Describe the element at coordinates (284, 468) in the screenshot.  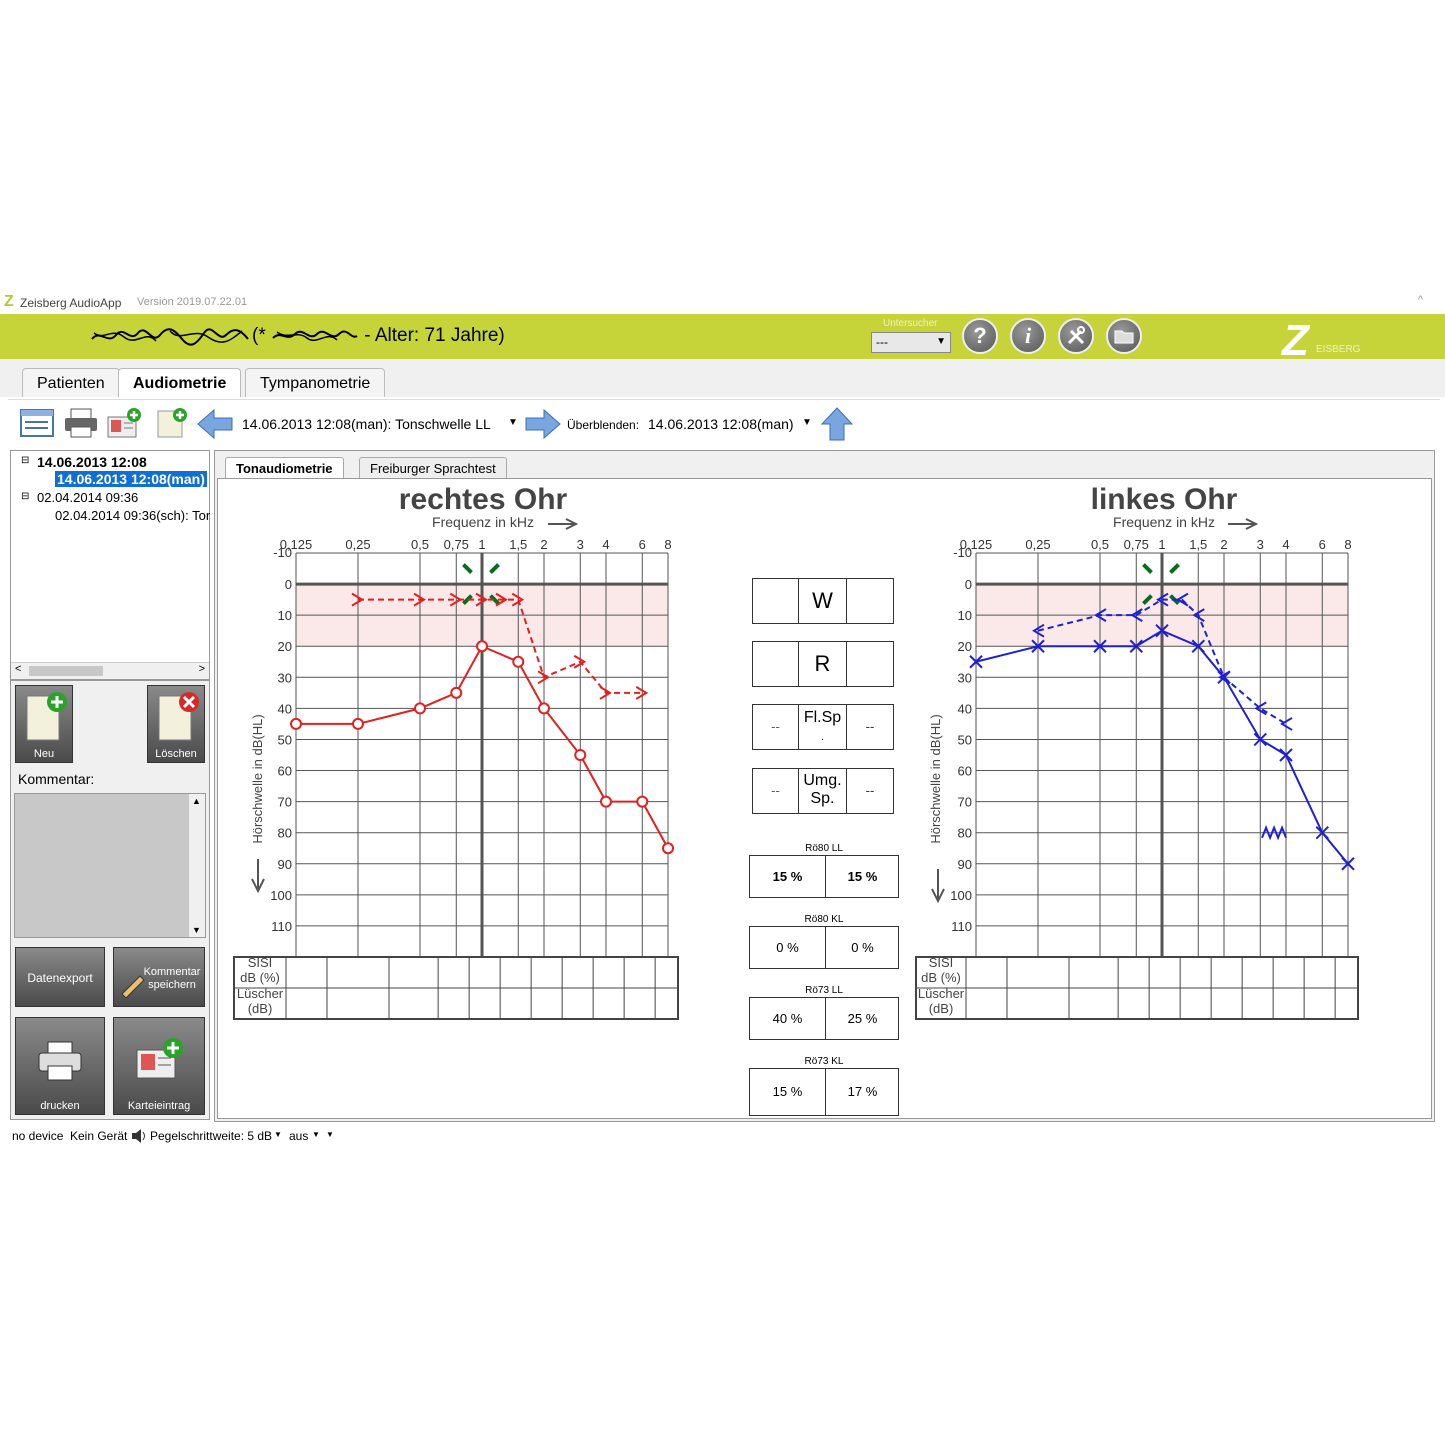
I see `subtab-tonaudiometrie: Tonaudiometrie` at that location.